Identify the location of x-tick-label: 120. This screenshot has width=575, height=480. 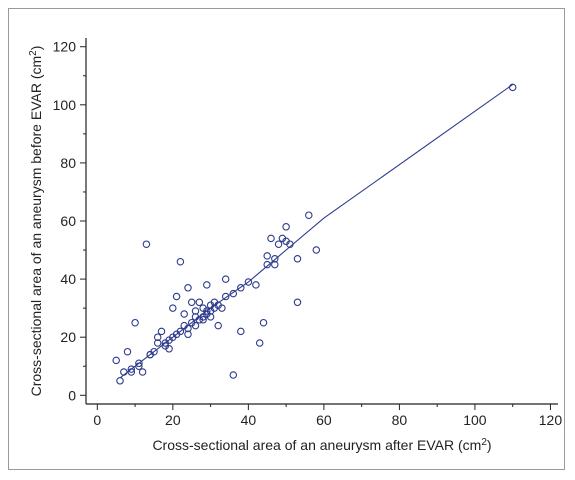
(551, 420).